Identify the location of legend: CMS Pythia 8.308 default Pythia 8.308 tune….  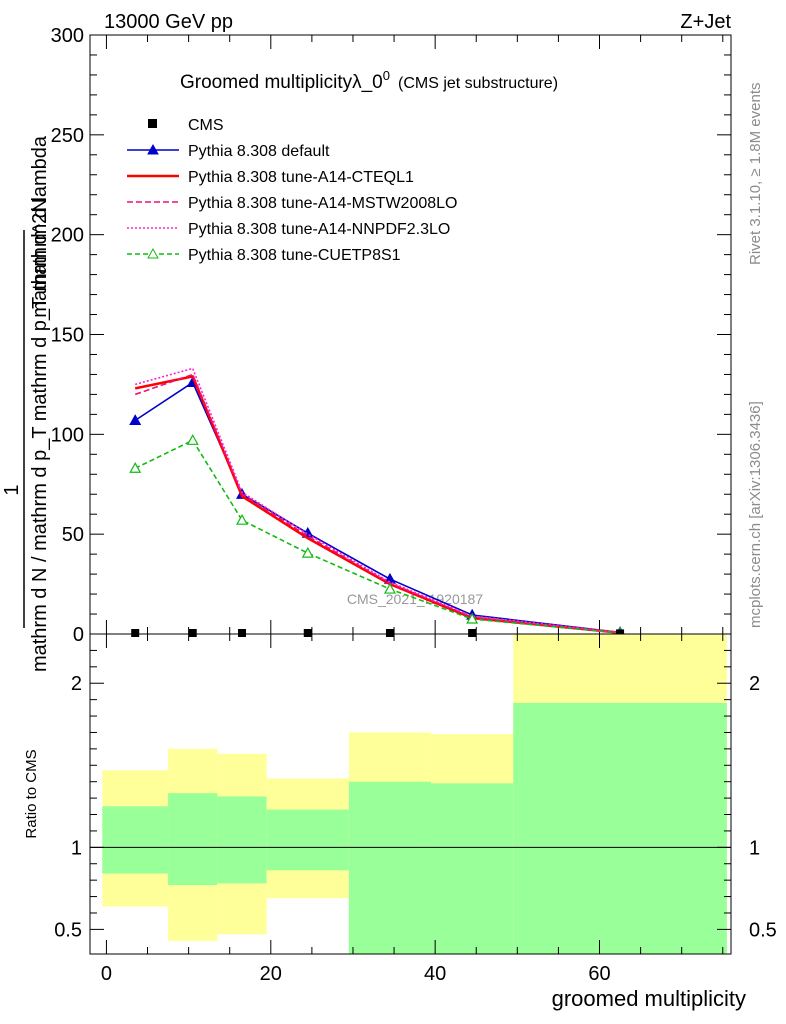
(292, 190).